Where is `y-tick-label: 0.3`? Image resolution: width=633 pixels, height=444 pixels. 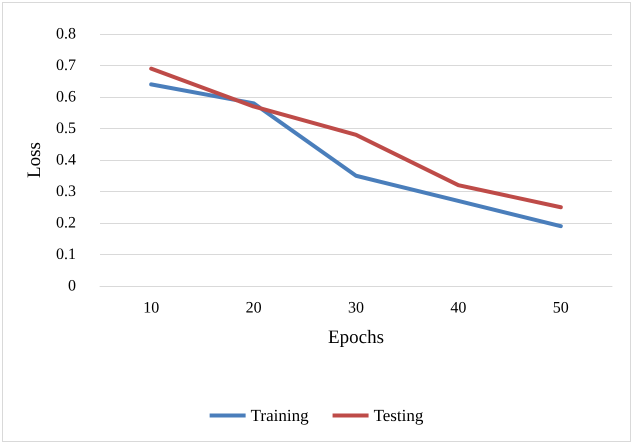
y-tick-label: 0.3 is located at coordinates (66, 191).